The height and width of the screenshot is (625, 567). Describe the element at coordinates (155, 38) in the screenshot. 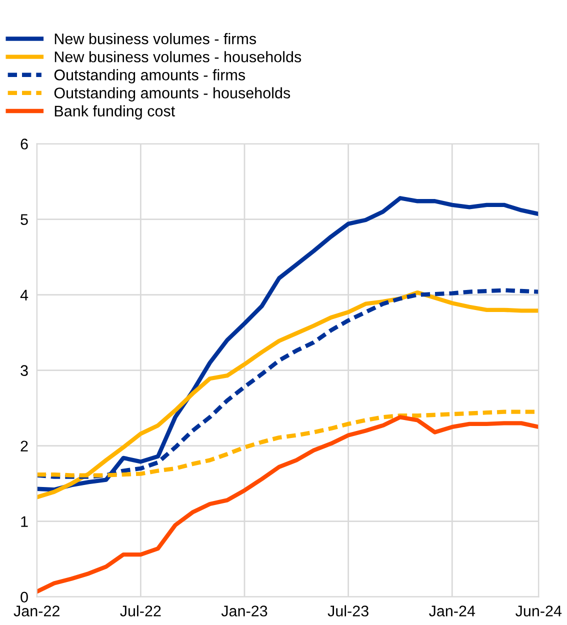

I see `legend-label: New business volumes - firms` at that location.